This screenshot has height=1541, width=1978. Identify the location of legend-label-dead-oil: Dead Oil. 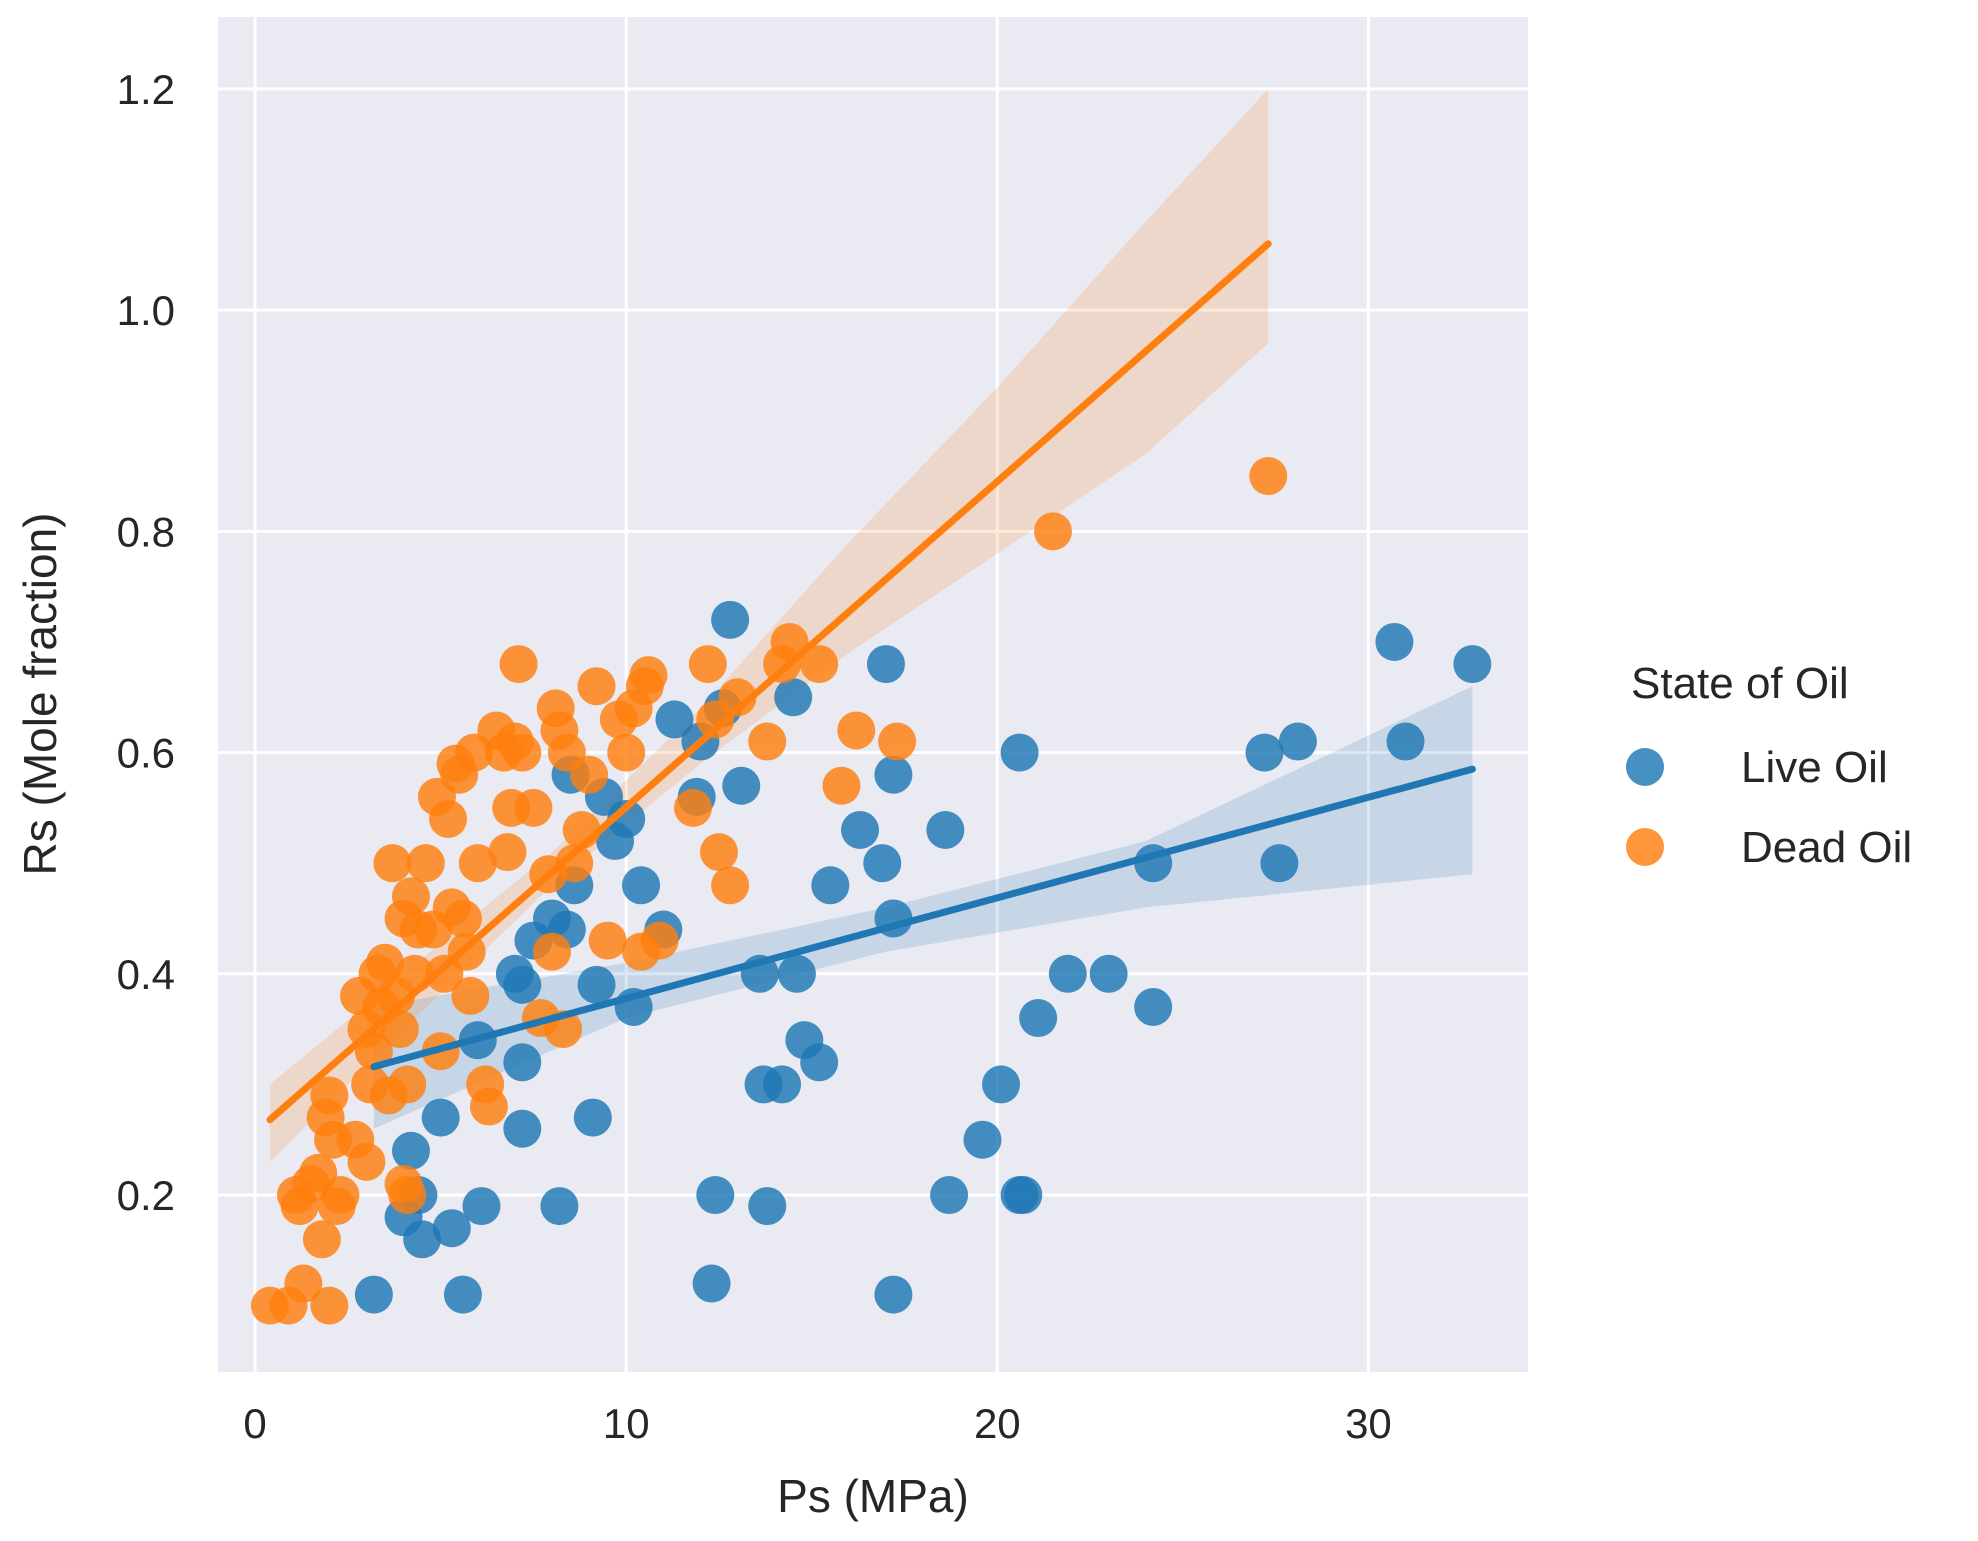
(1826, 847).